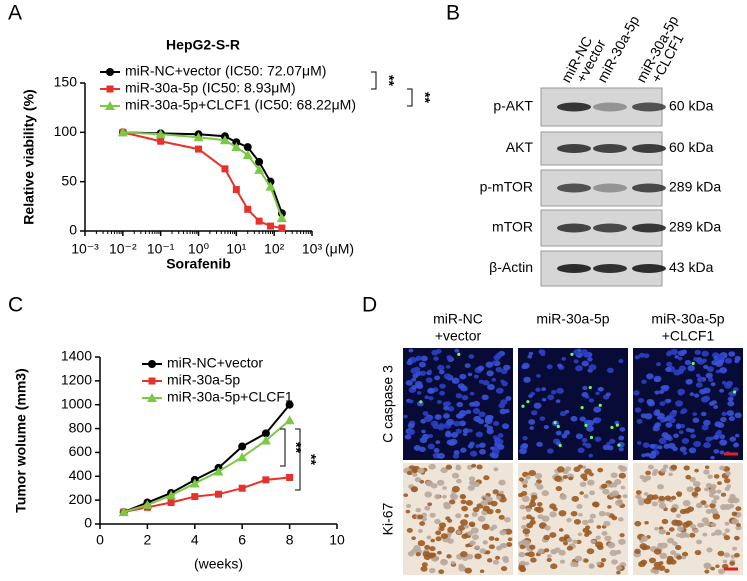 This screenshot has width=747, height=581. I want to click on legend-label: miR-30a-5p+CLCF1 (IC50: 68.22μM), so click(240, 105).